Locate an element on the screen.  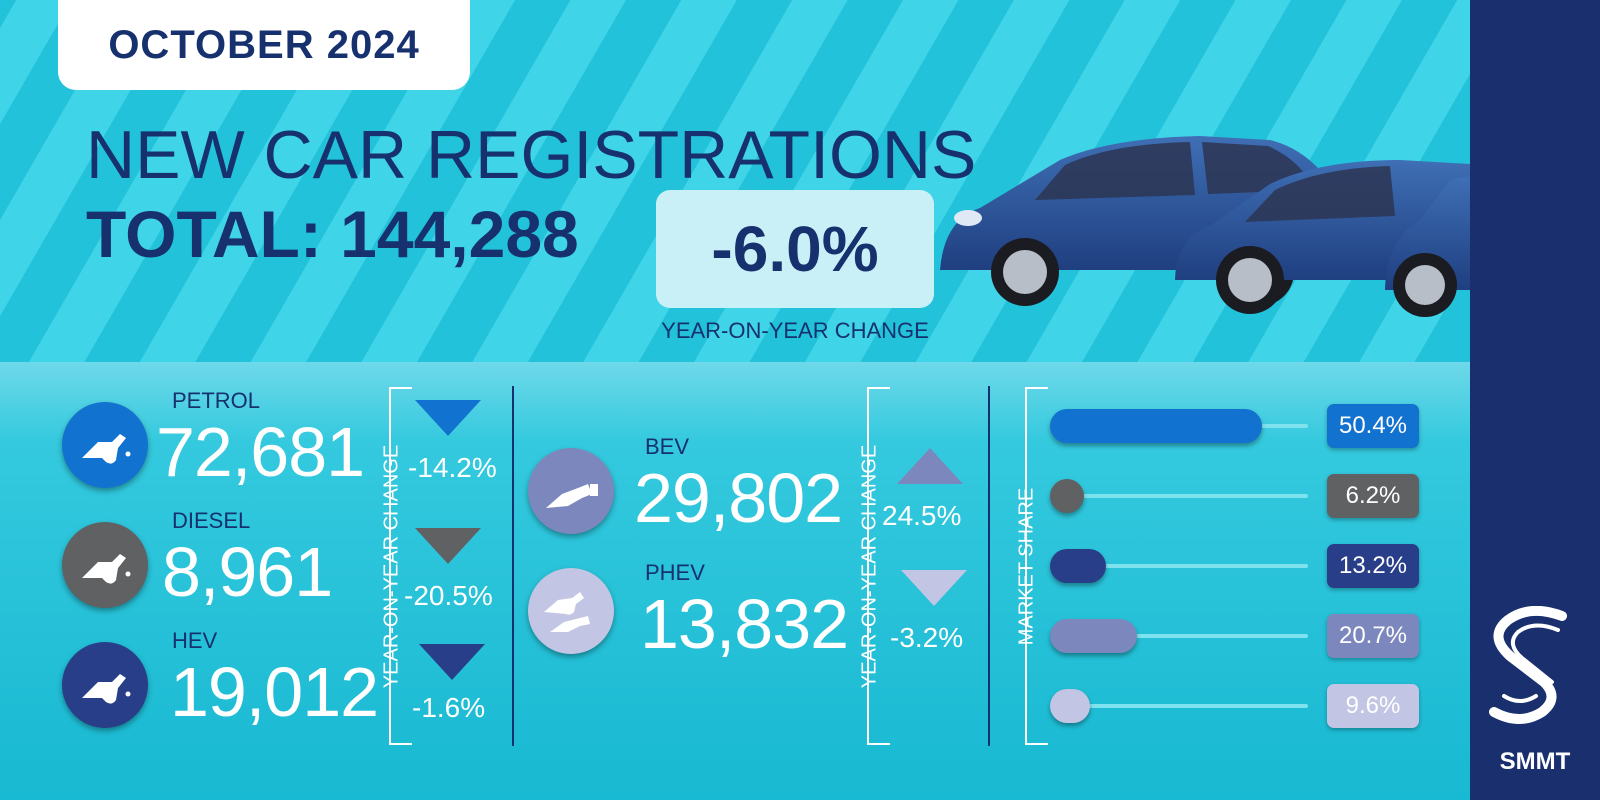
phev-share-bar is located at coordinates (1070, 706).